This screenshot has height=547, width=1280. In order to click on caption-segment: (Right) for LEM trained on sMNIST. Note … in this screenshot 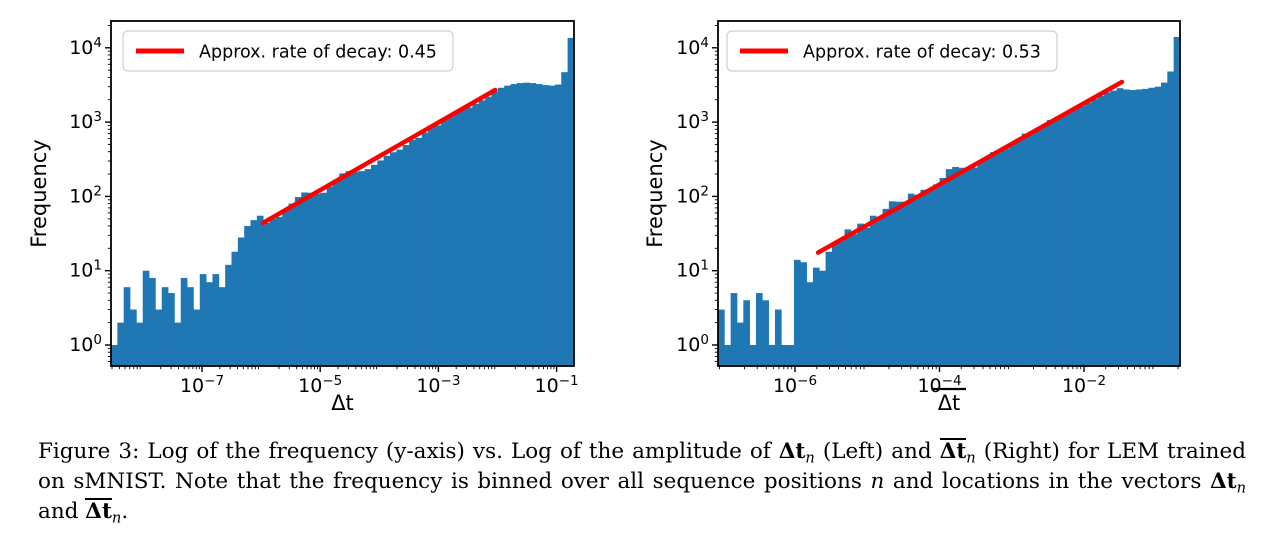, I will do `click(642, 467)`.